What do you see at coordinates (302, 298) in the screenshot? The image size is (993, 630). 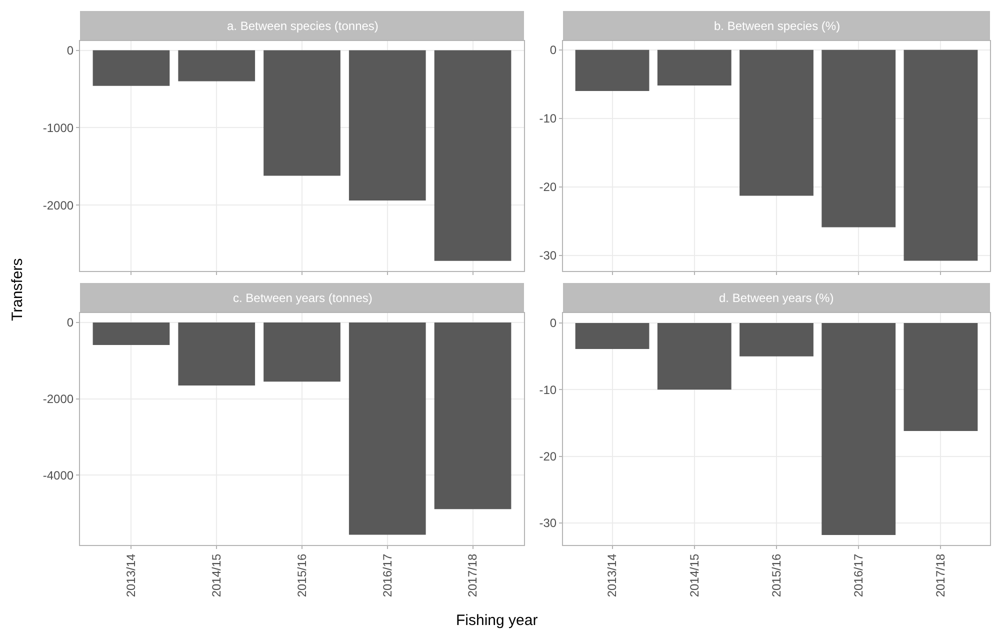 I see `chart-title: c. Between years (tonnes)` at bounding box center [302, 298].